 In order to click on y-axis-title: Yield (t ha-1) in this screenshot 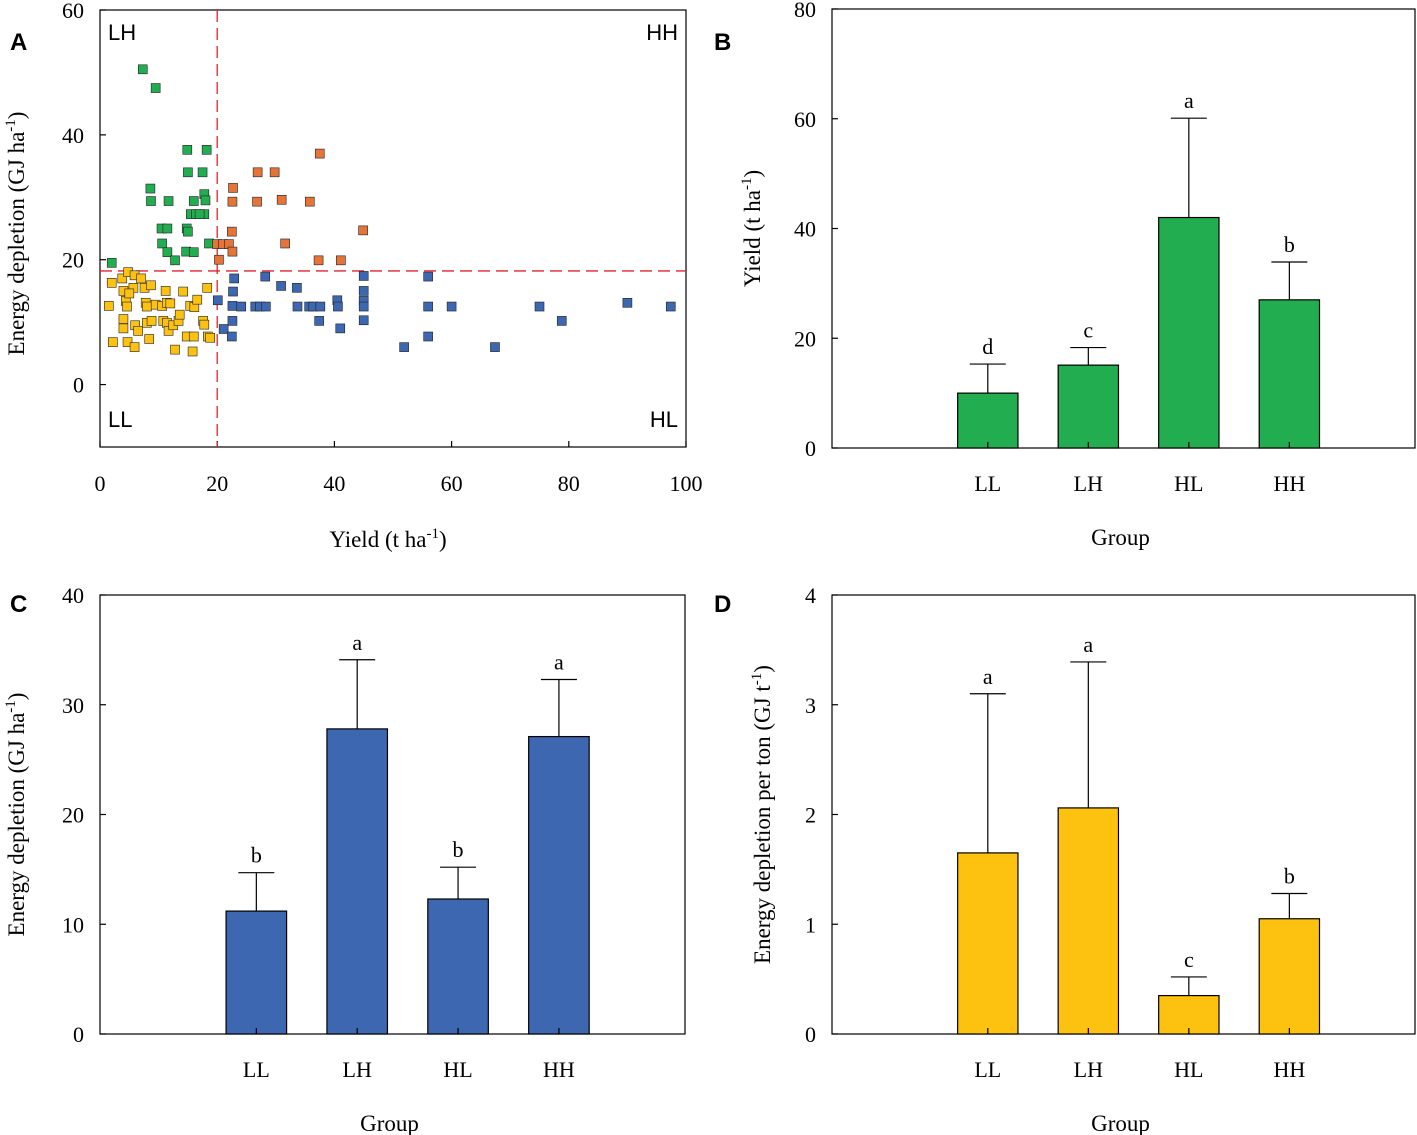, I will do `click(752, 228)`.